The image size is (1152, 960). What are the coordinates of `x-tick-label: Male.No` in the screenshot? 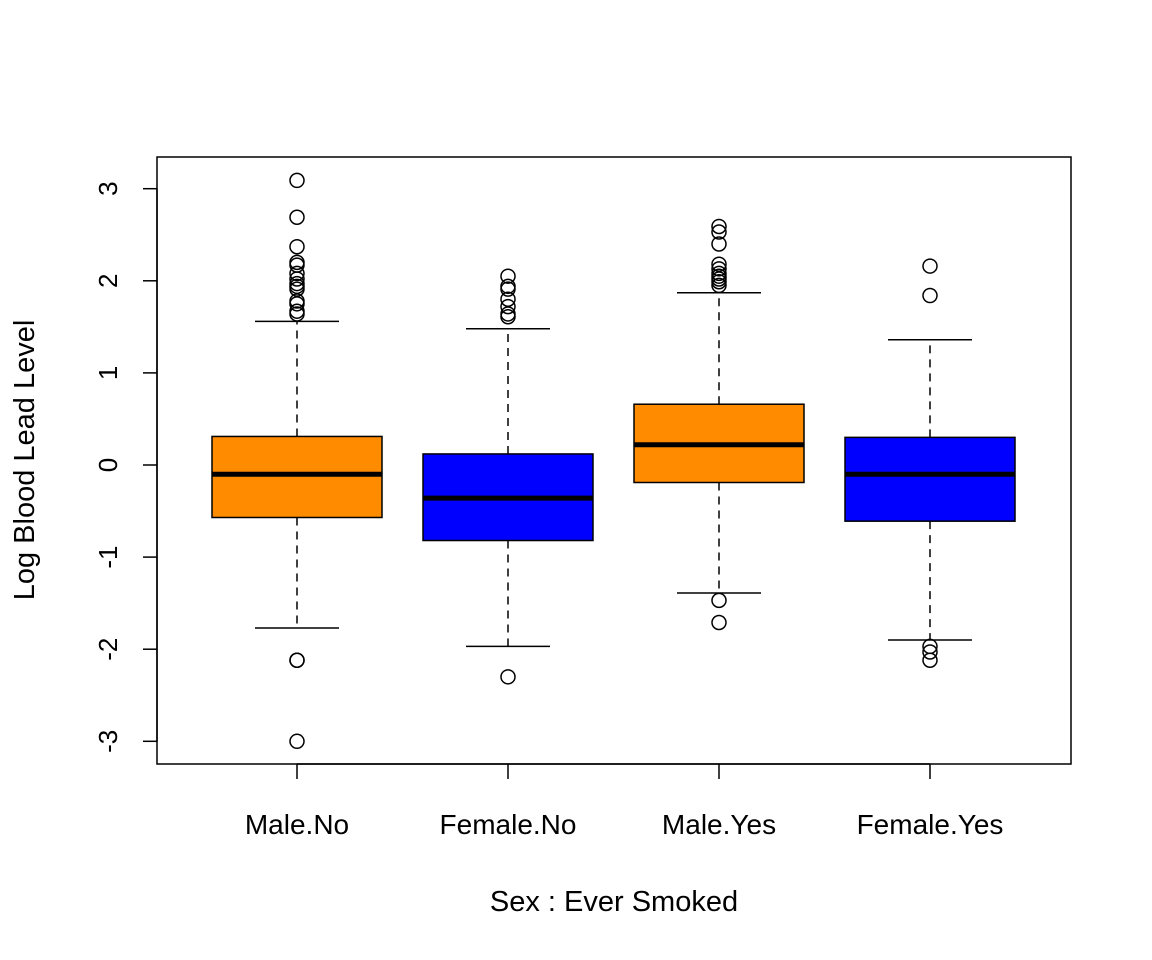 It's located at (297, 824).